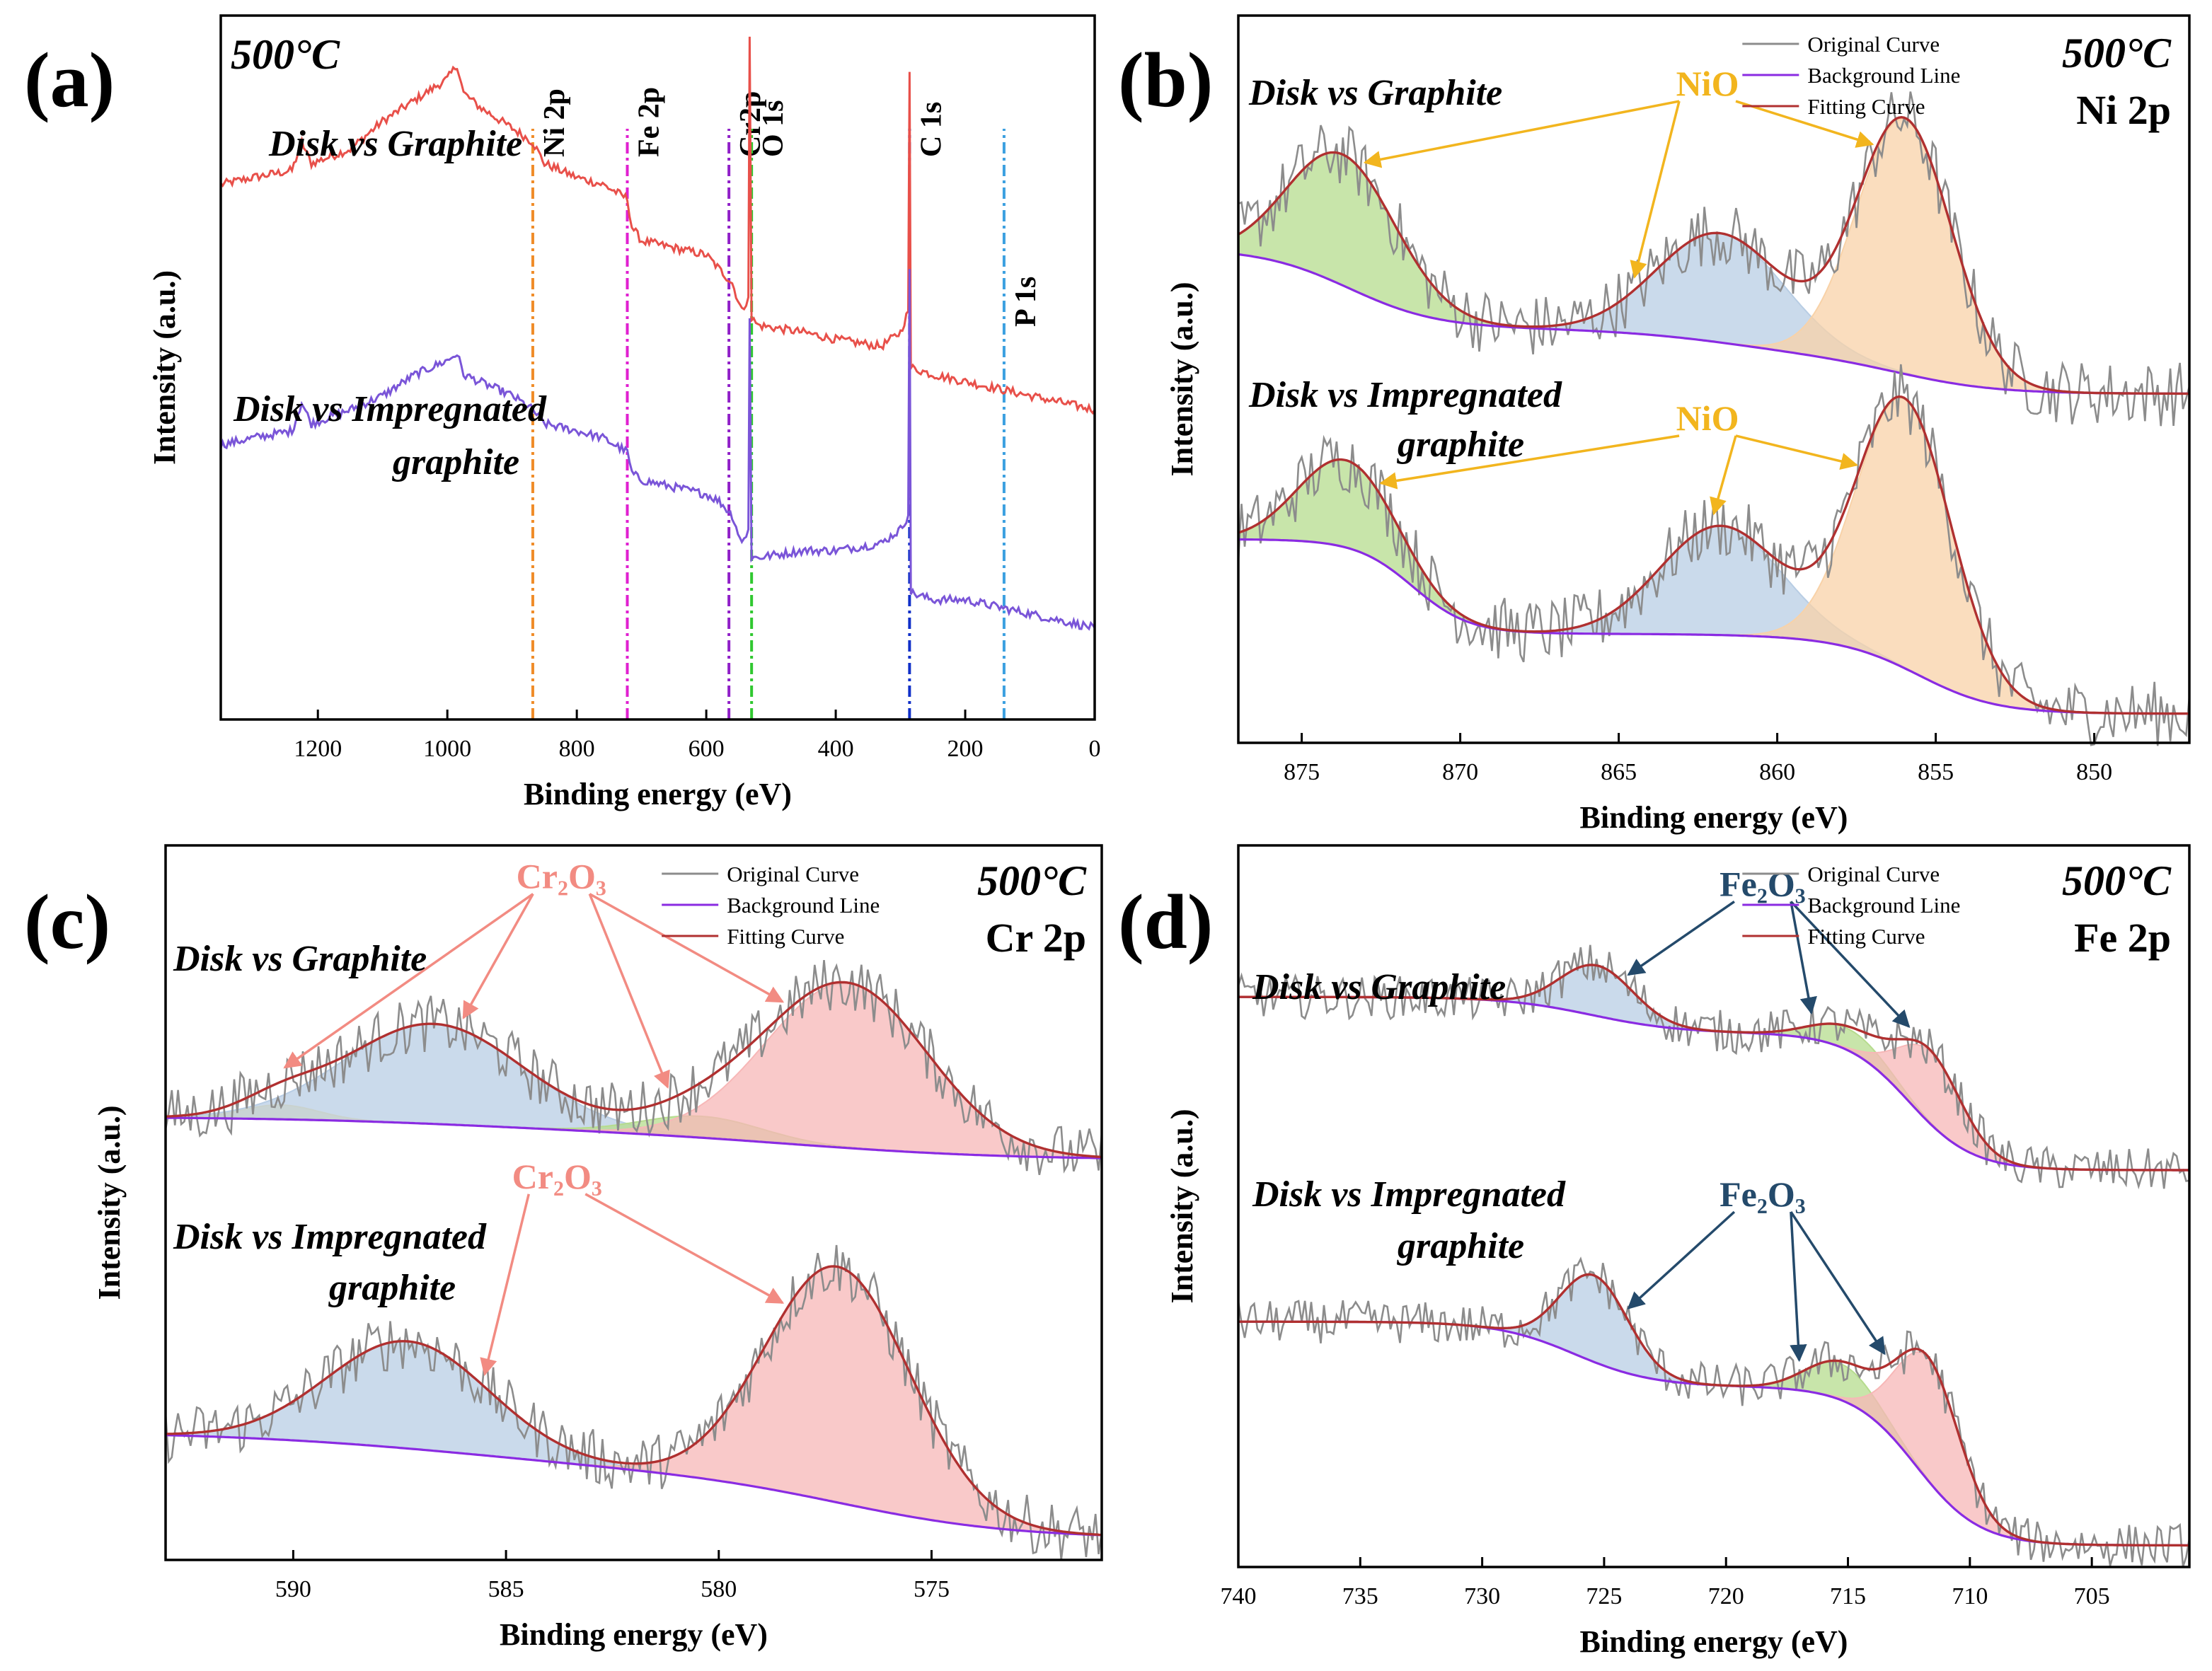 Image resolution: width=2212 pixels, height=1671 pixels. Describe the element at coordinates (577, 749) in the screenshot. I see `x-tick-label: 800` at that location.